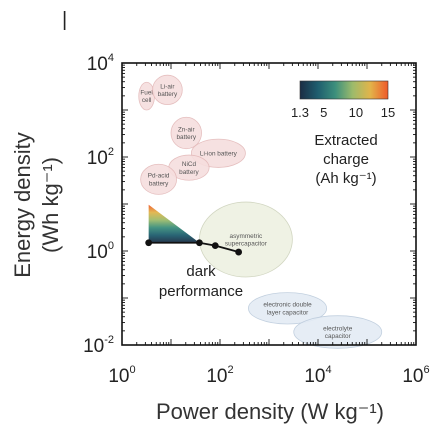 The image size is (441, 432). What do you see at coordinates (167, 86) in the screenshot?
I see `region-label: Li-air` at bounding box center [167, 86].